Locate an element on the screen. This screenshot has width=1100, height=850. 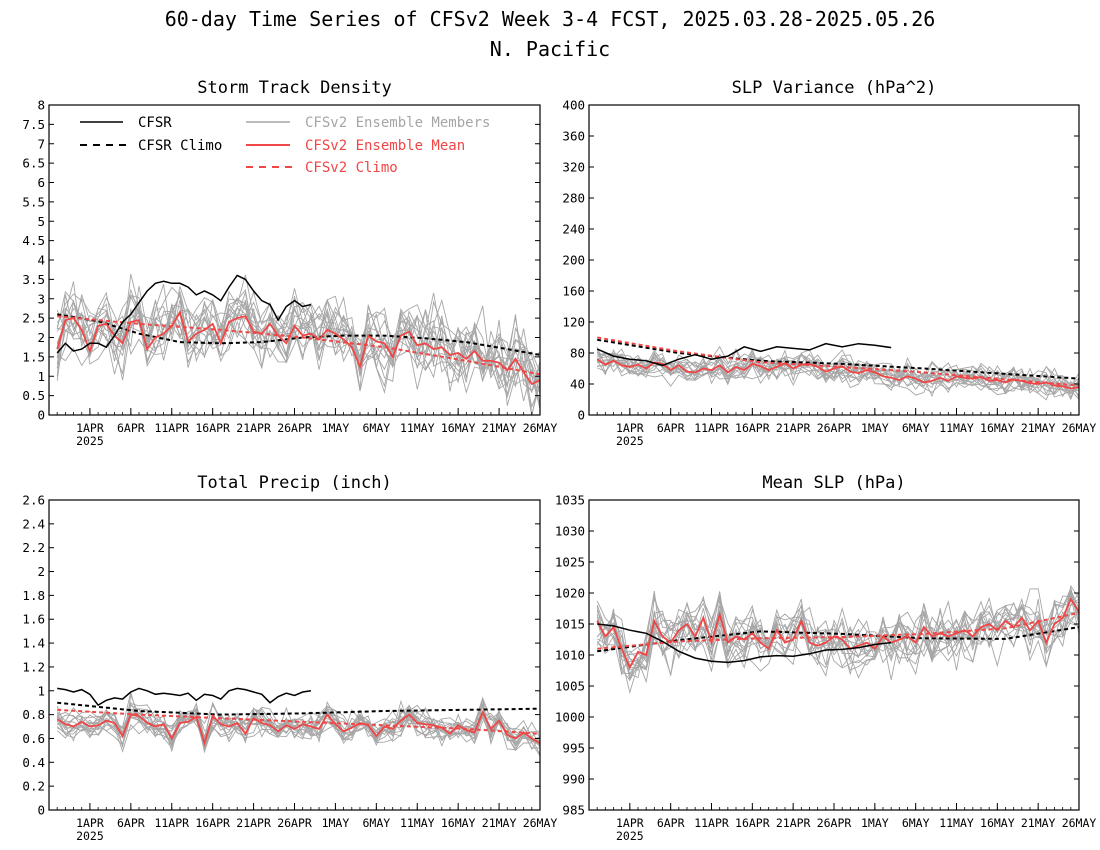
total-precip-ens-mean-line is located at coordinates (298, 728).